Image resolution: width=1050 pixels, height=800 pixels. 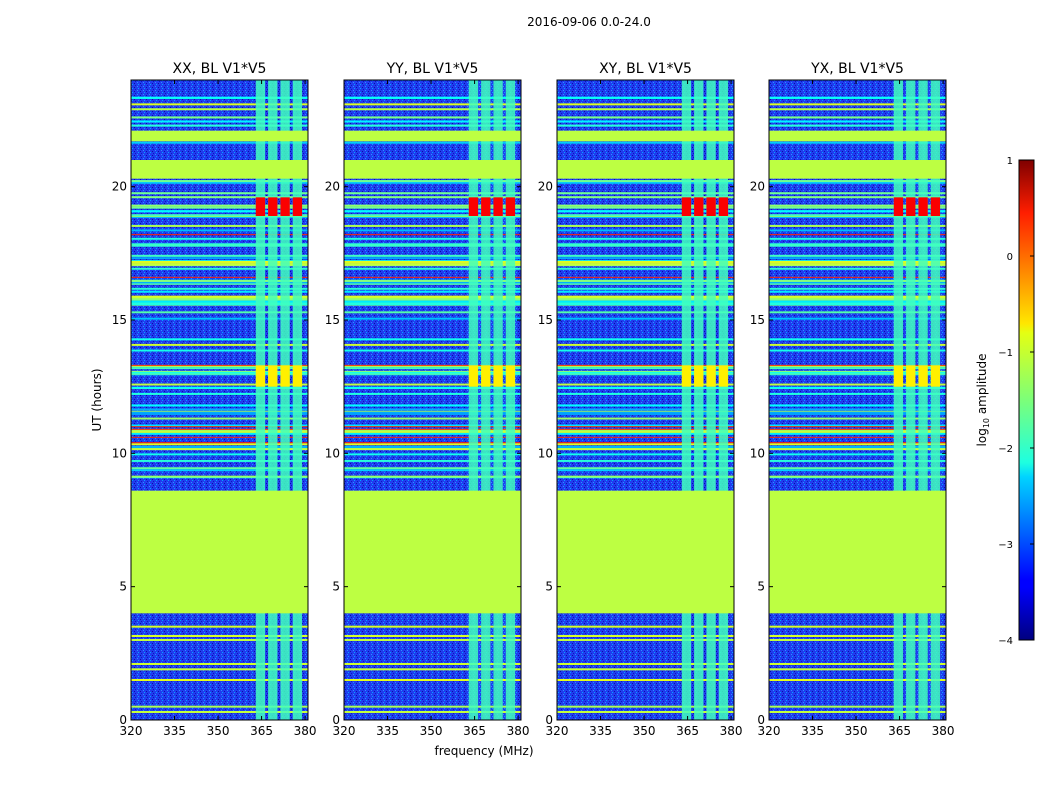 What do you see at coordinates (645, 400) in the screenshot?
I see `panel-frame` at bounding box center [645, 400].